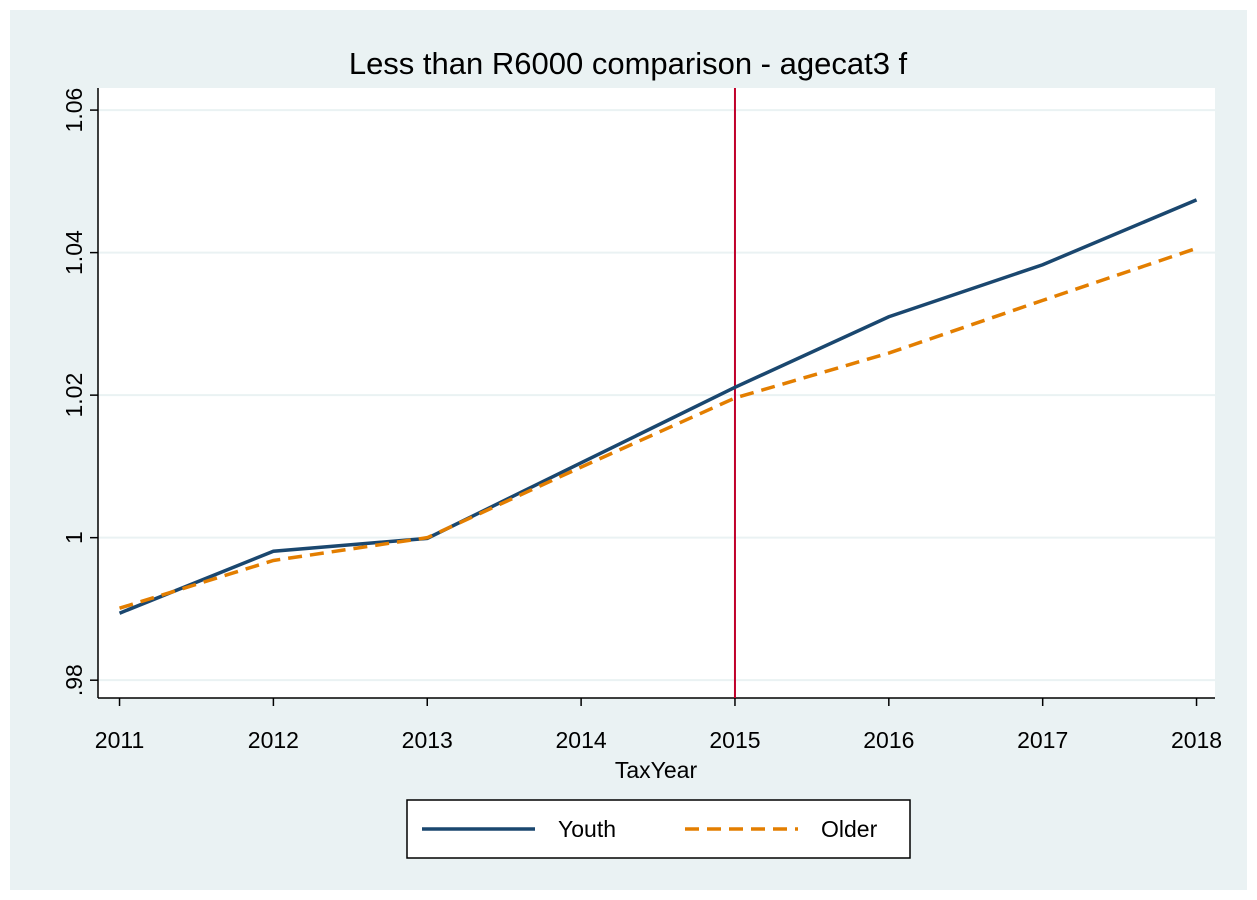  Describe the element at coordinates (119, 740) in the screenshot. I see `x-tick-label: 2011` at that location.